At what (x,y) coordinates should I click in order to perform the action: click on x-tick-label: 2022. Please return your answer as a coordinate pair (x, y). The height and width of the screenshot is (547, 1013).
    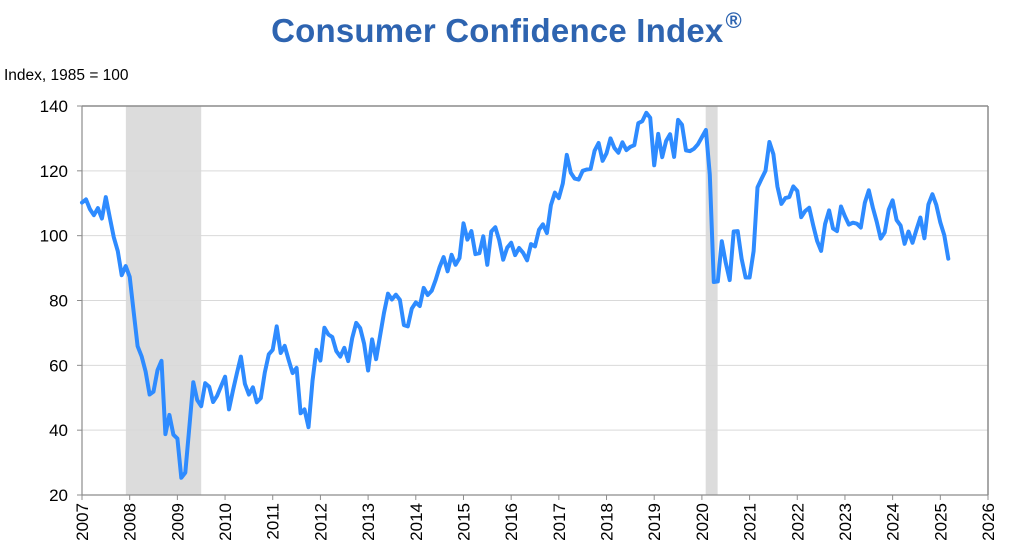
    Looking at the image, I should click on (797, 522).